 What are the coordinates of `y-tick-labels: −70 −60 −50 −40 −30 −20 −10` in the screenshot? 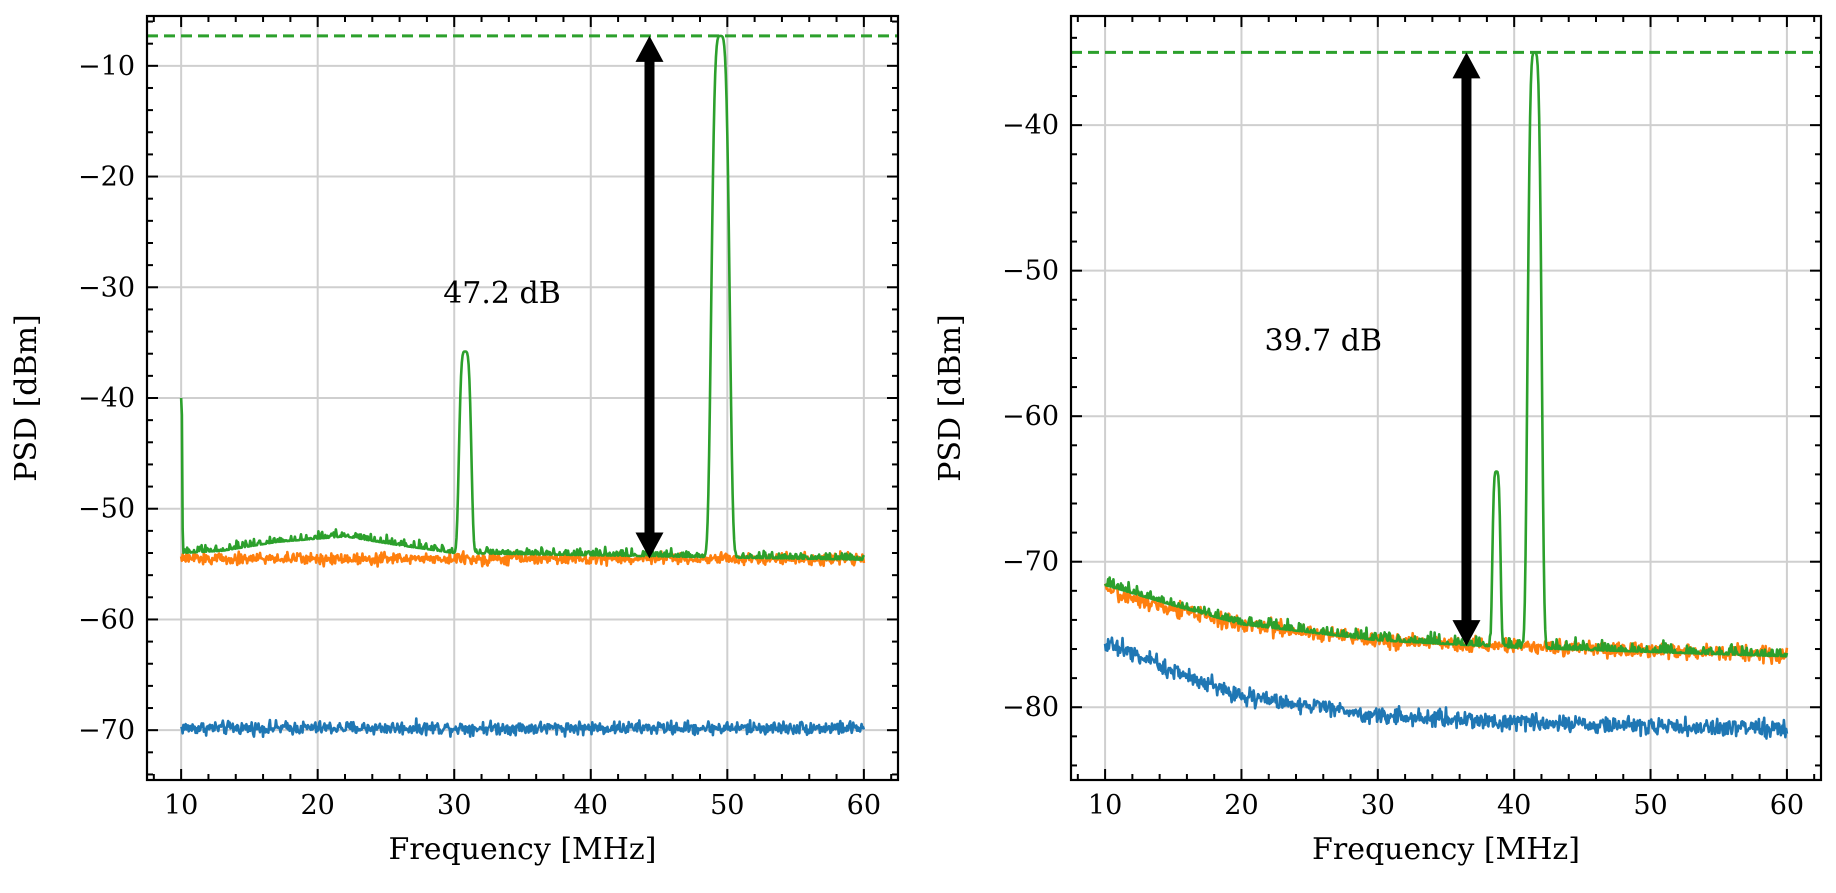 It's located at (106, 398).